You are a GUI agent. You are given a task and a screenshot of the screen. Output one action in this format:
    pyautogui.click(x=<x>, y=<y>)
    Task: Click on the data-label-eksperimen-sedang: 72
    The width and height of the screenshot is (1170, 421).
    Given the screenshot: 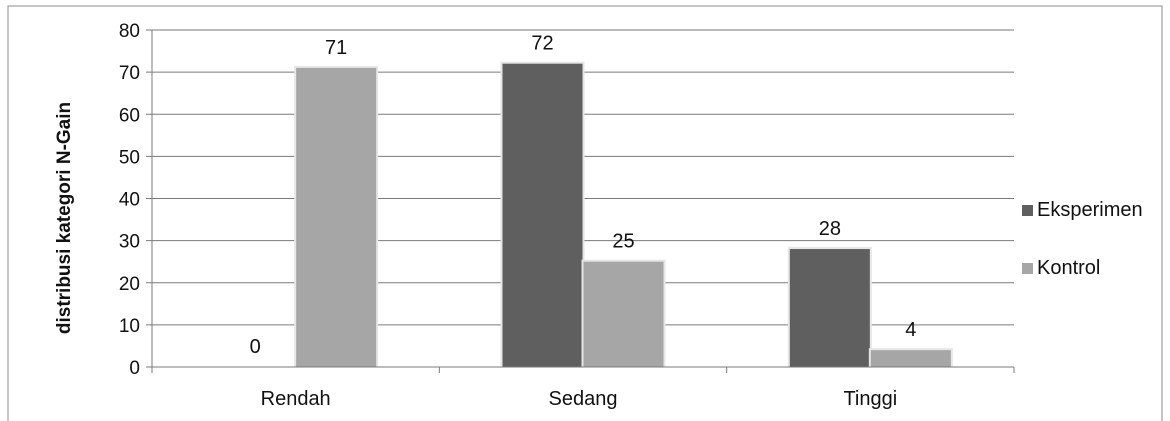 What is the action you would take?
    pyautogui.click(x=542, y=44)
    